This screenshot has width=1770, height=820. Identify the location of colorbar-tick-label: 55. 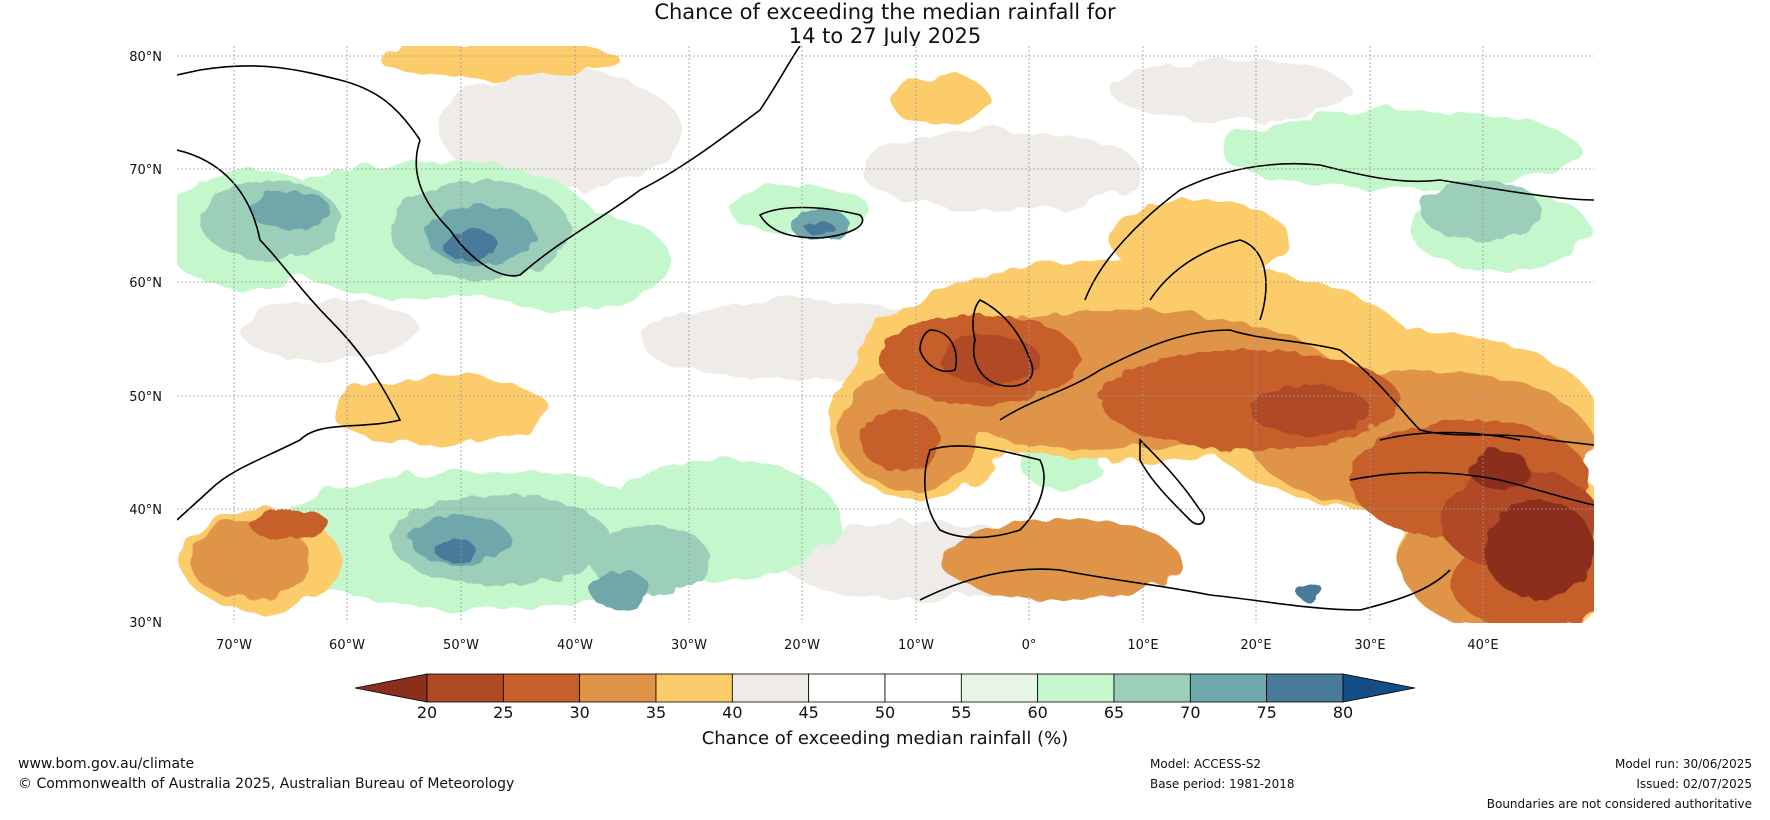
(961, 712).